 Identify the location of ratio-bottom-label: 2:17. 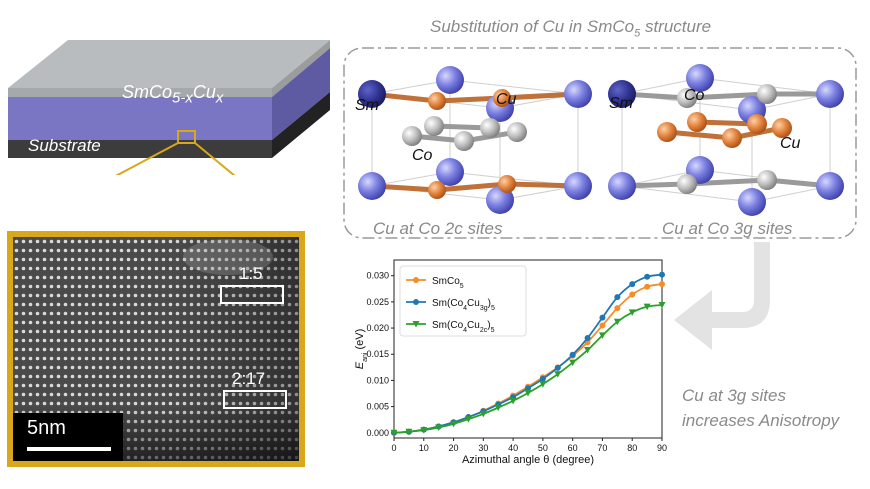
(249, 378).